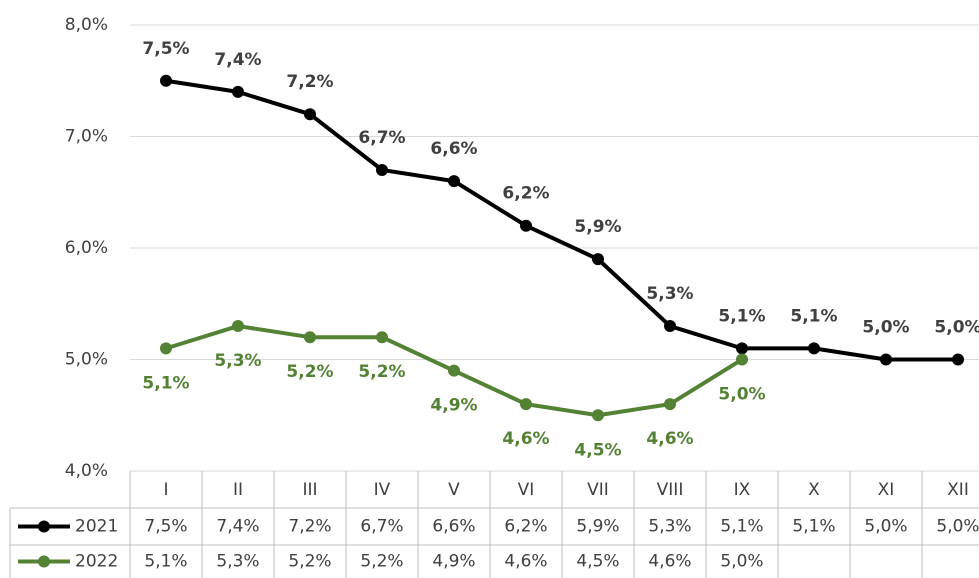 The image size is (979, 578). What do you see at coordinates (814, 490) in the screenshot?
I see `x-tick-label: X` at bounding box center [814, 490].